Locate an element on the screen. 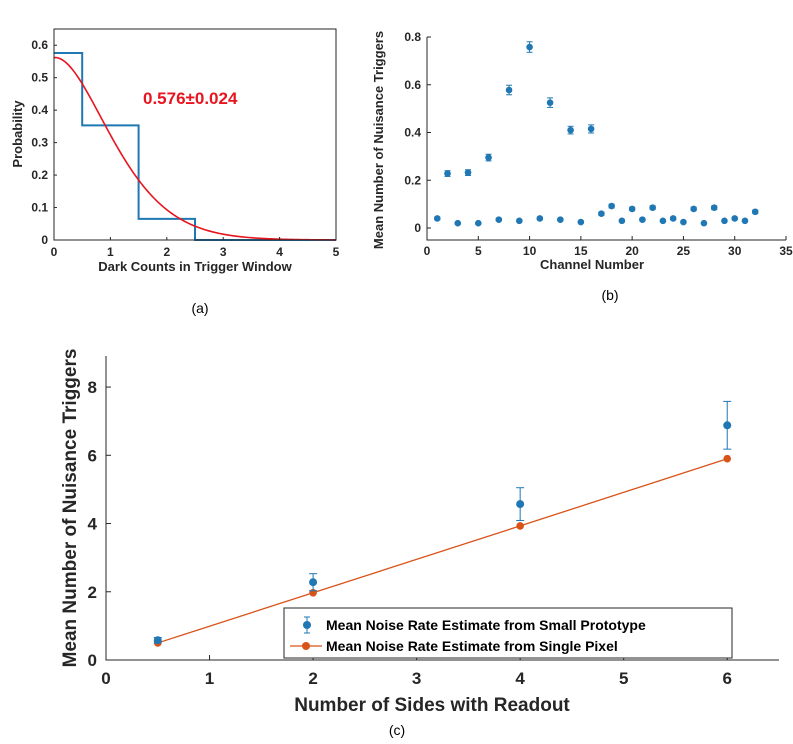 Image resolution: width=793 pixels, height=744 pixels. panel-b-plot-area is located at coordinates (596, 134).